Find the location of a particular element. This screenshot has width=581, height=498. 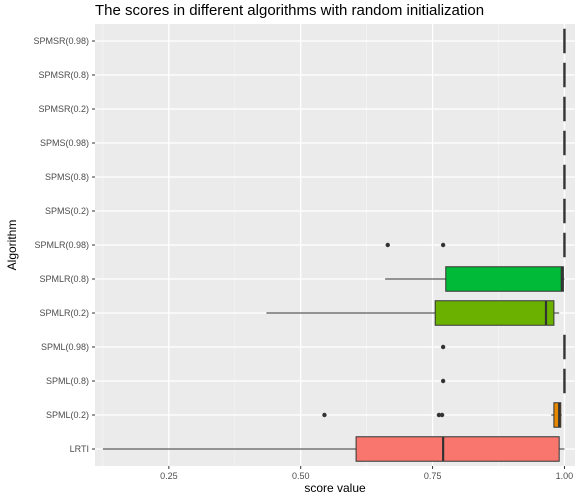

y-axis-title: Algorithm is located at coordinates (12, 245).